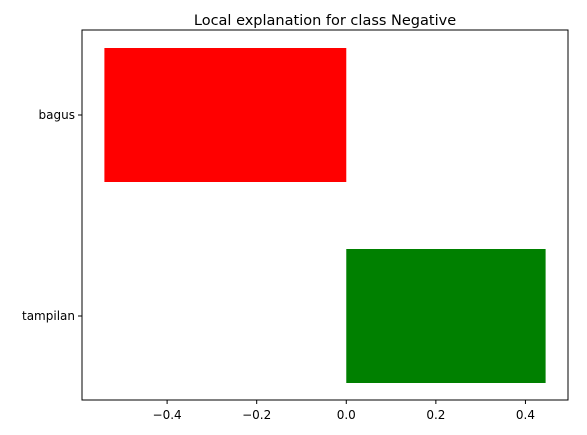 This screenshot has width=587, height=435. Describe the element at coordinates (256, 415) in the screenshot. I see `x-tick-label: −0.2` at that location.